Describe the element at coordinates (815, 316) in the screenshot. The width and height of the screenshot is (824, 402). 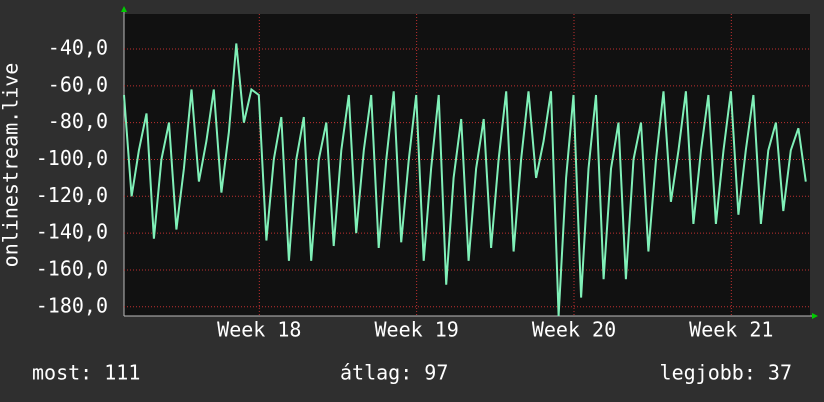
I see `x-axis-arrow` at that location.